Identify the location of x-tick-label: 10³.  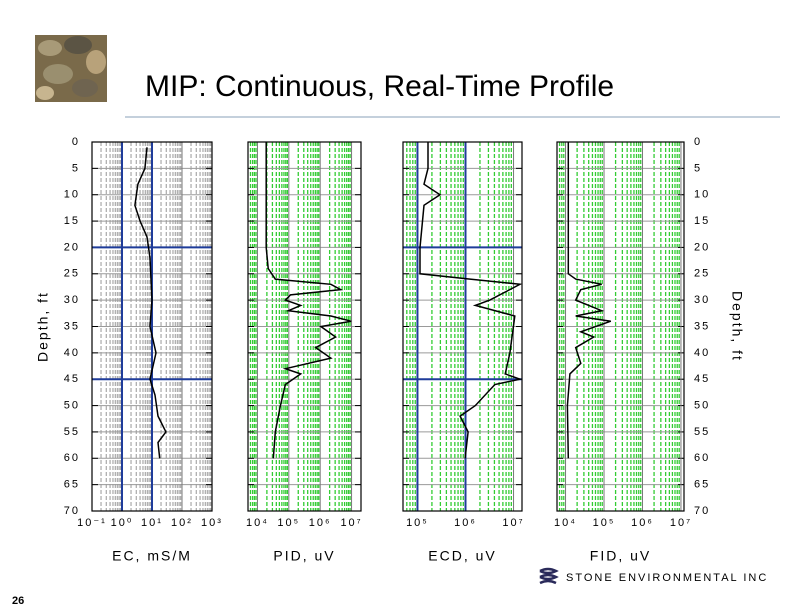
(212, 523).